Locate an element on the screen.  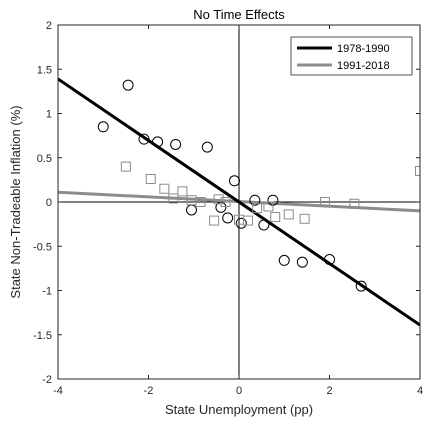
legend-label-1991-2018: 1991-2018 is located at coordinates (363, 66).